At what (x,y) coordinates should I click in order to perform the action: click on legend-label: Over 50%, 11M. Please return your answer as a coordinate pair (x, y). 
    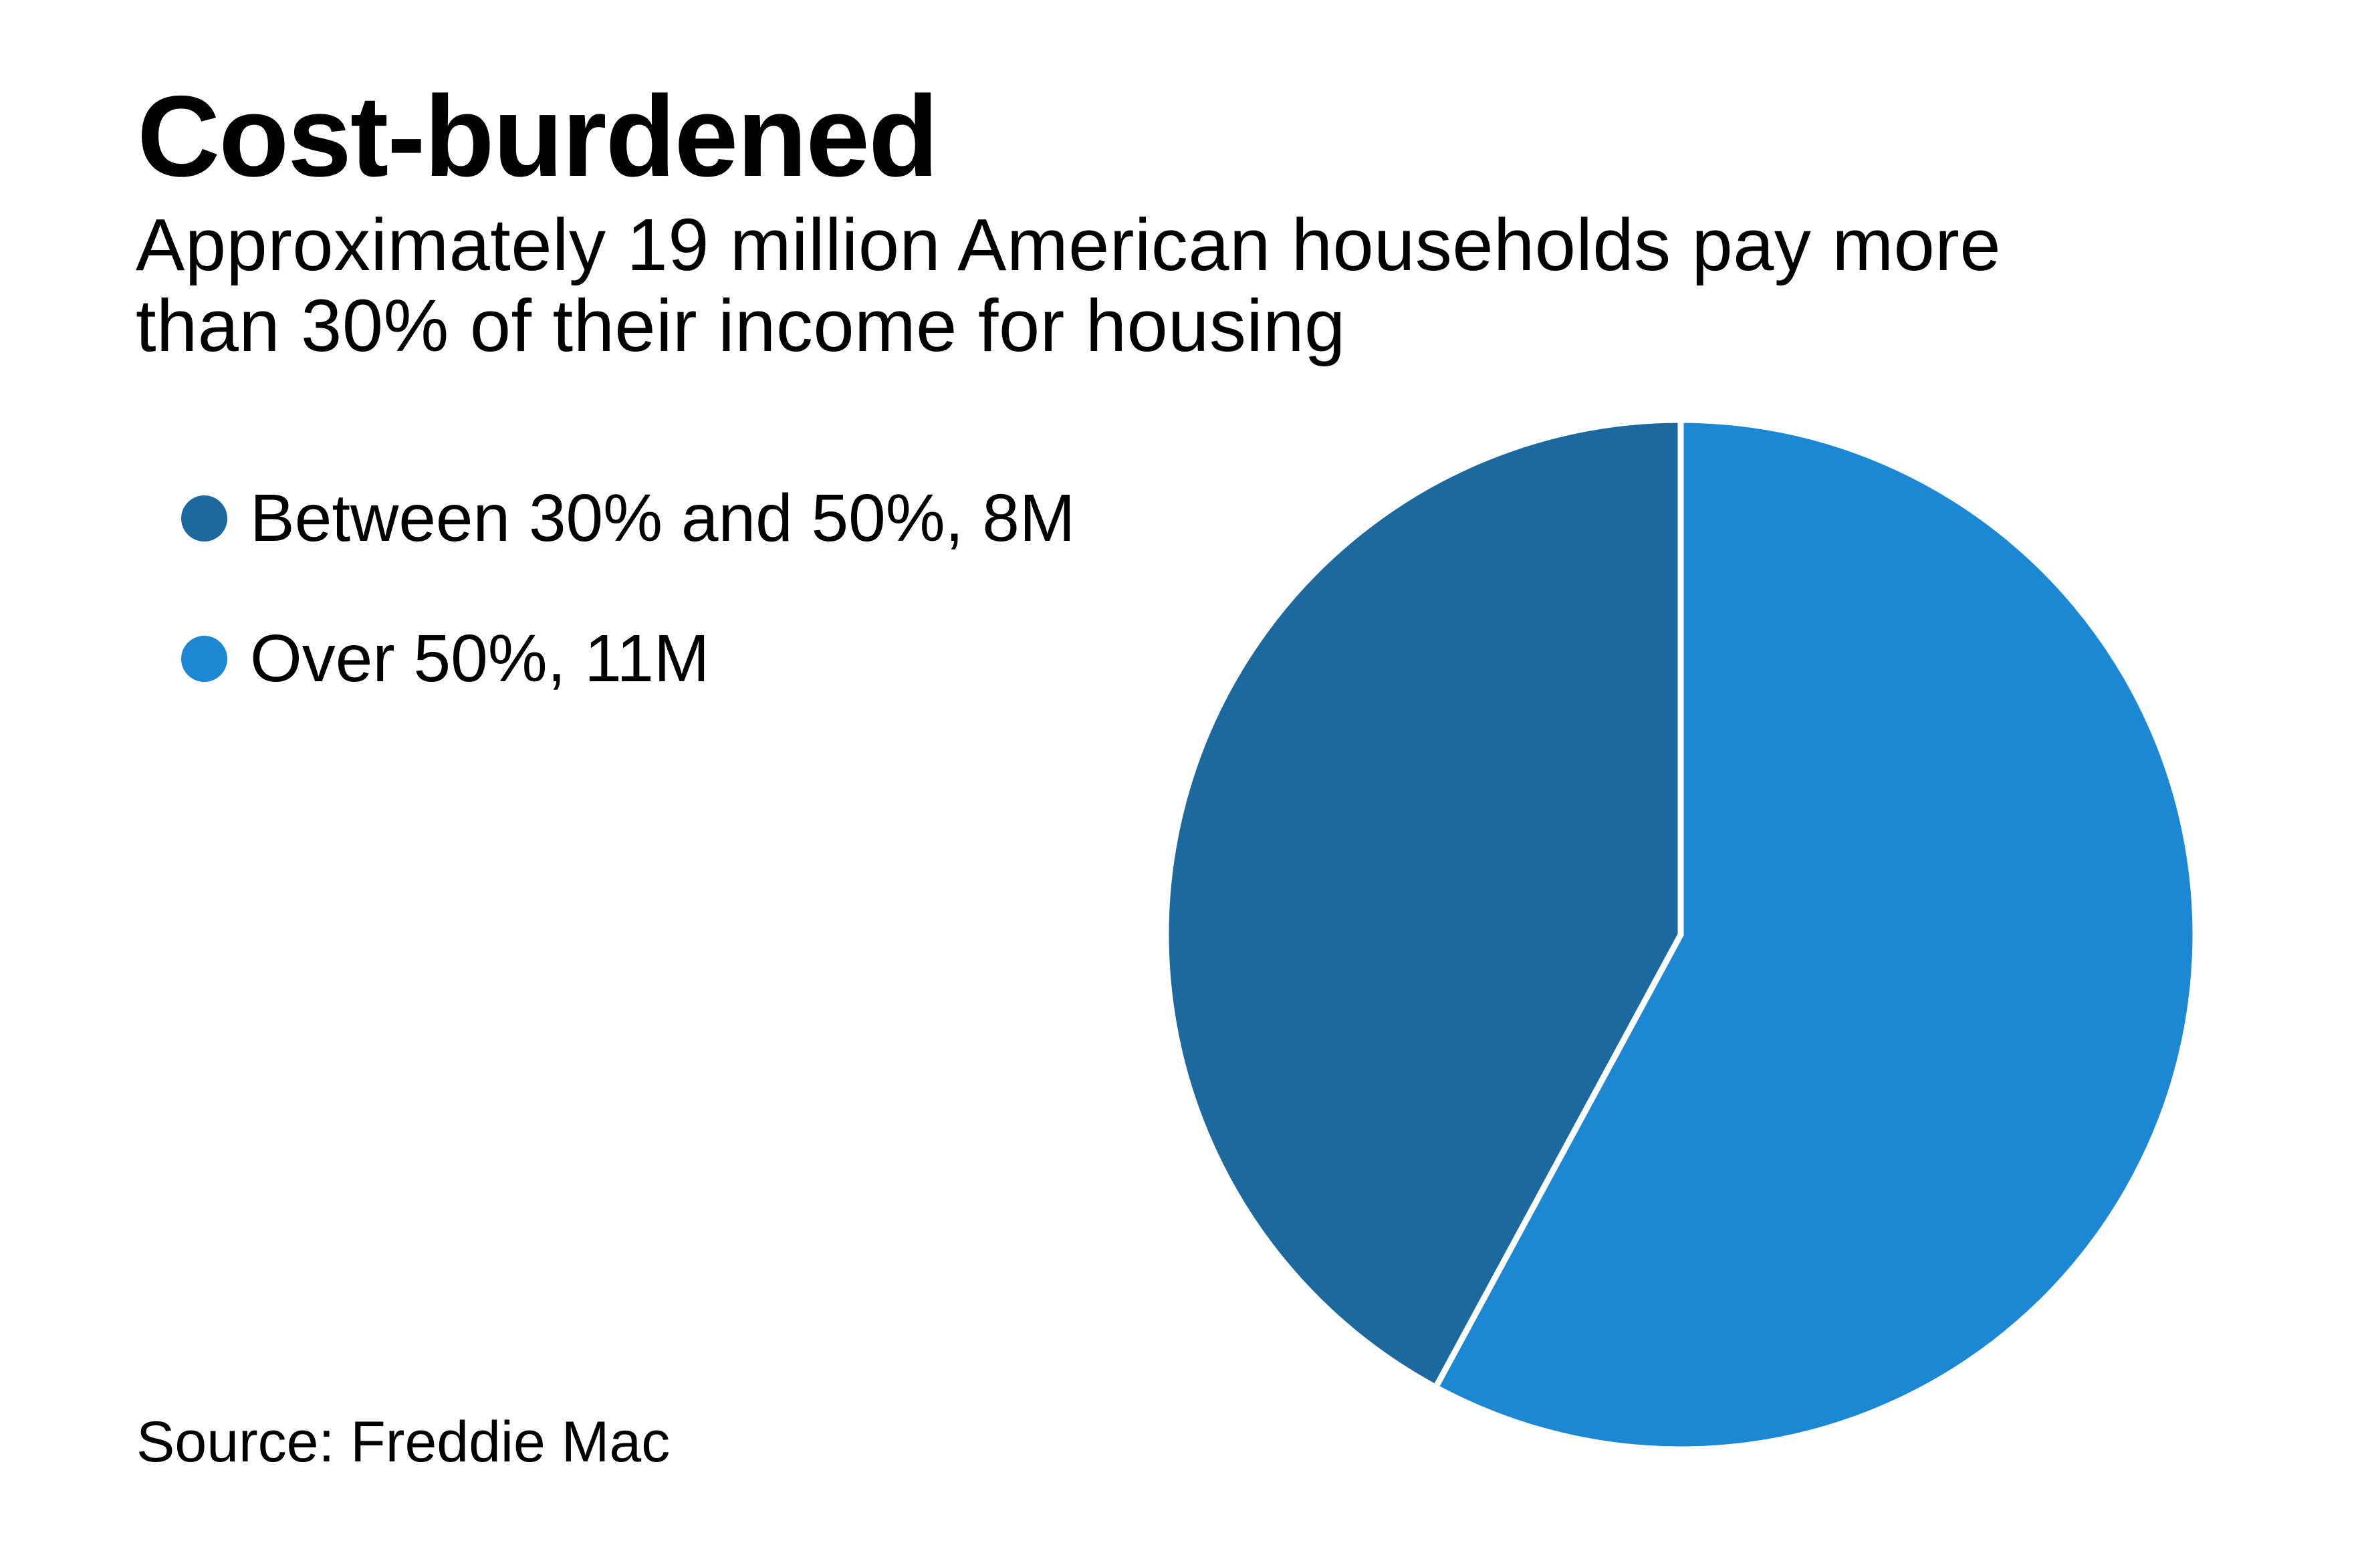
    Looking at the image, I should click on (480, 658).